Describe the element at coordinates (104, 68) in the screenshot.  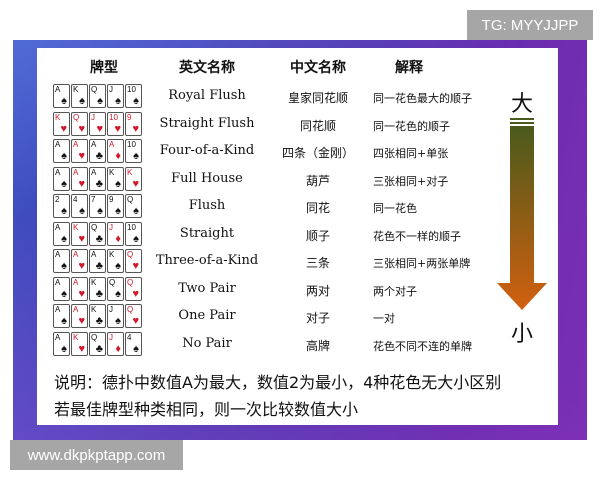
I see `header-hand: 牌型` at that location.